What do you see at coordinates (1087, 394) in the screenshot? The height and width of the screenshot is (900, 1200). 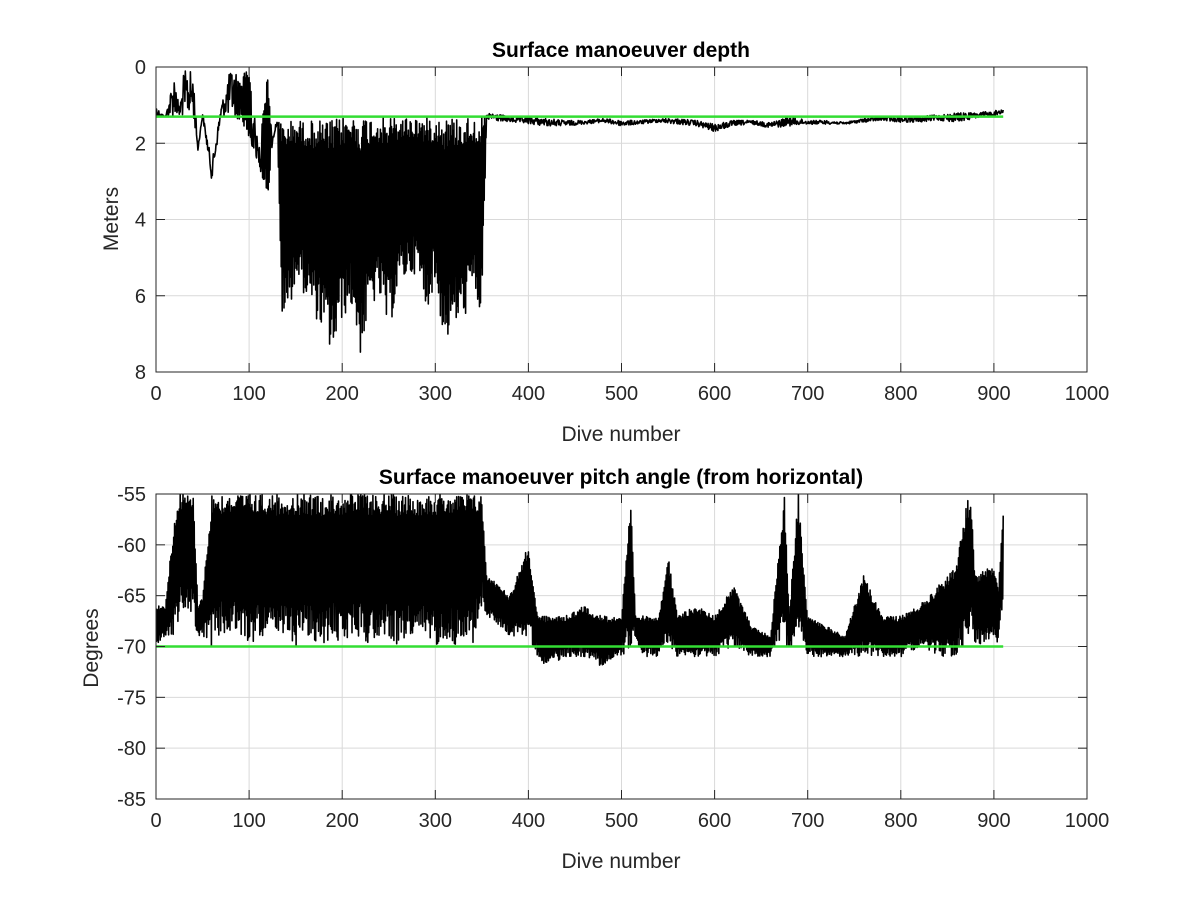 I see `depth-x-tick-label: 1000` at bounding box center [1087, 394].